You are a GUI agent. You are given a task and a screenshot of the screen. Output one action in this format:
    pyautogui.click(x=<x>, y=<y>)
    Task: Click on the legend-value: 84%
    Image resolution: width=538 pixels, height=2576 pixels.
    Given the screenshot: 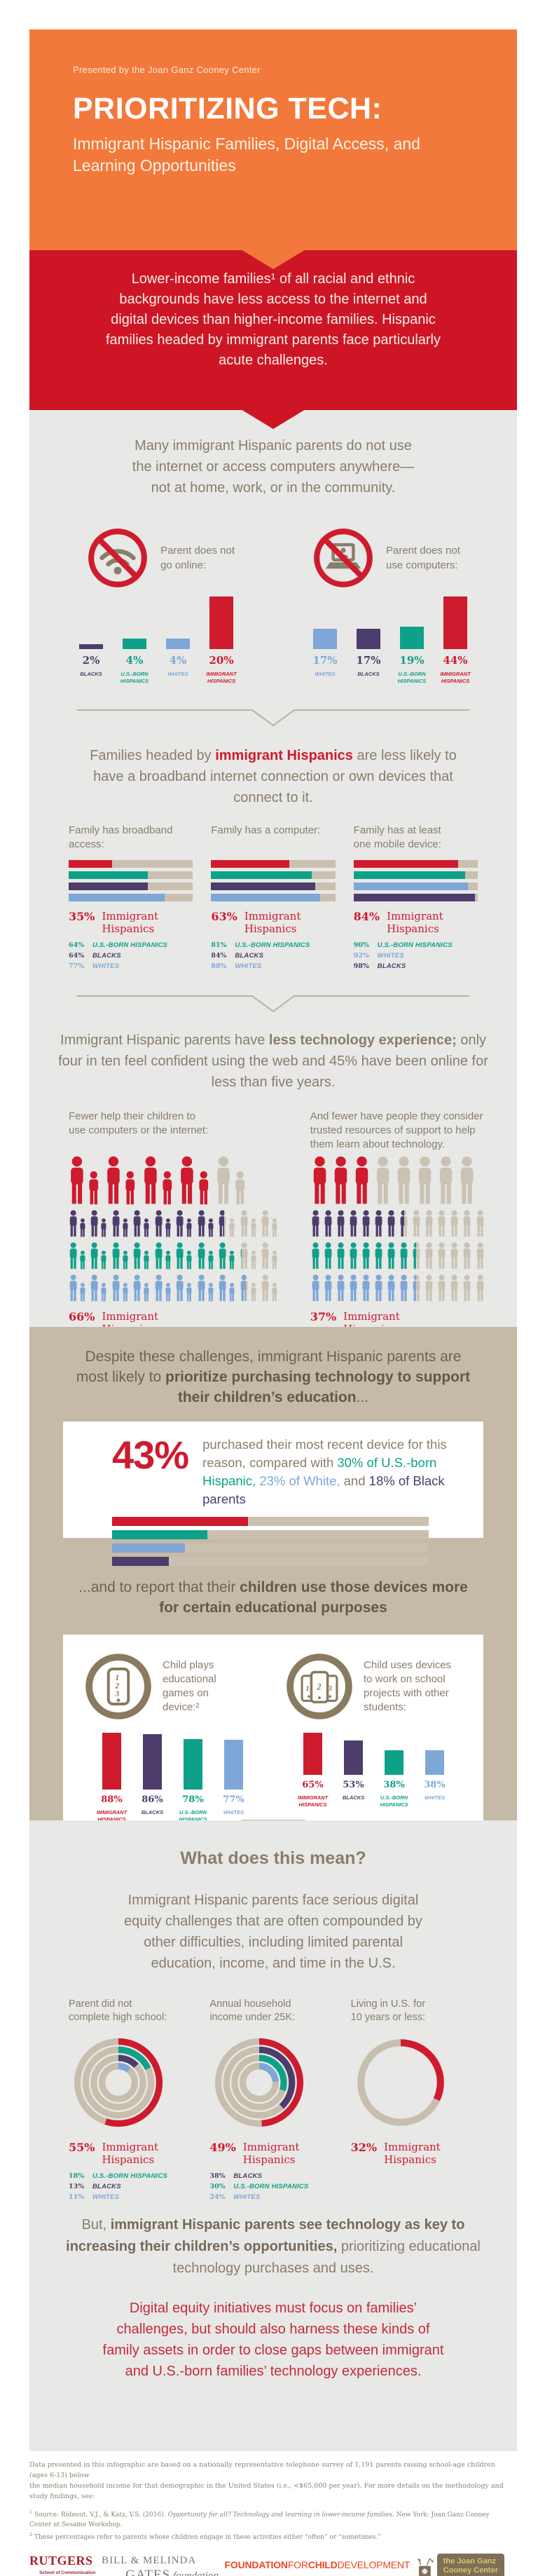 What is the action you would take?
    pyautogui.click(x=219, y=956)
    